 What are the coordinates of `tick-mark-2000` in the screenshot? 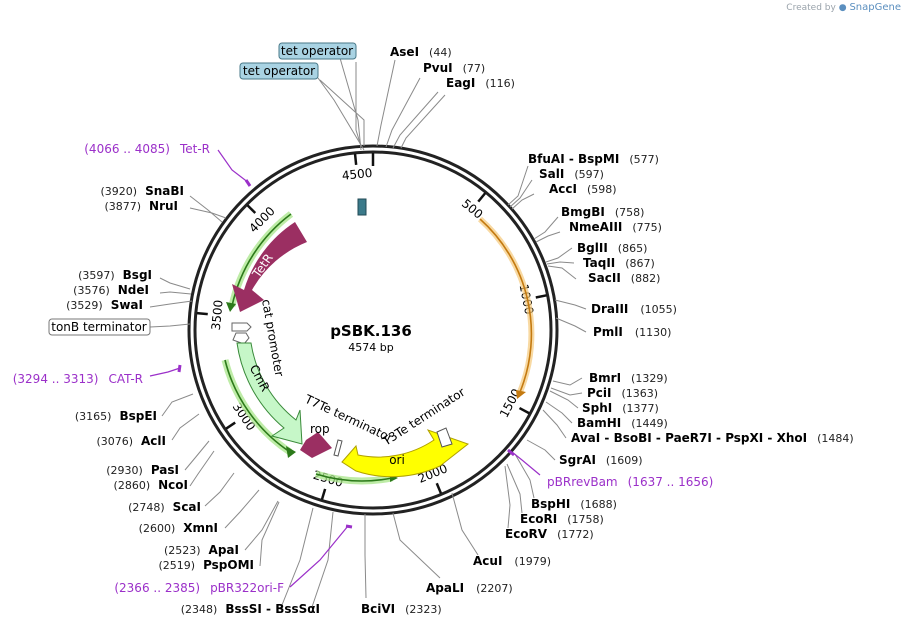 It's located at (439, 488).